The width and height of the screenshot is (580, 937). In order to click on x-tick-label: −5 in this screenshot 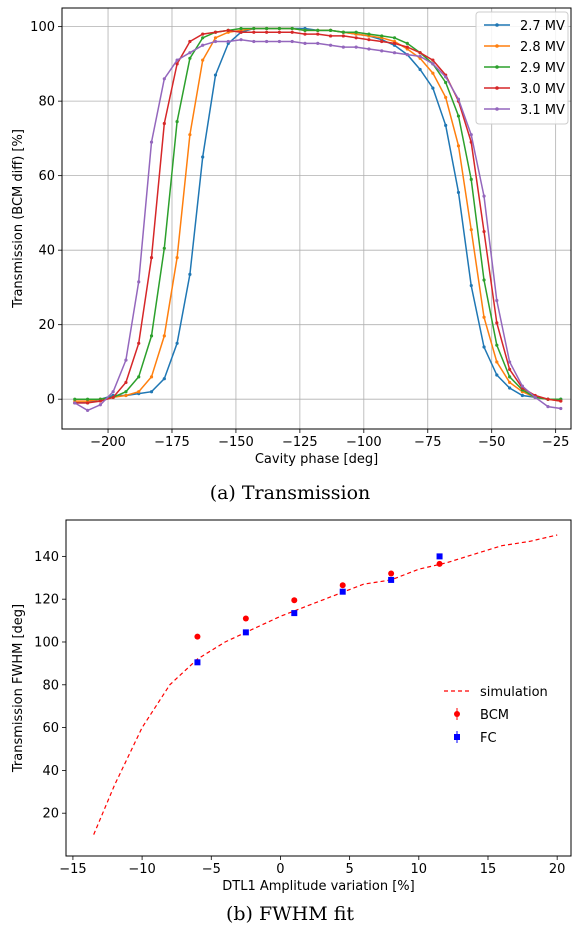, I will do `click(211, 869)`.